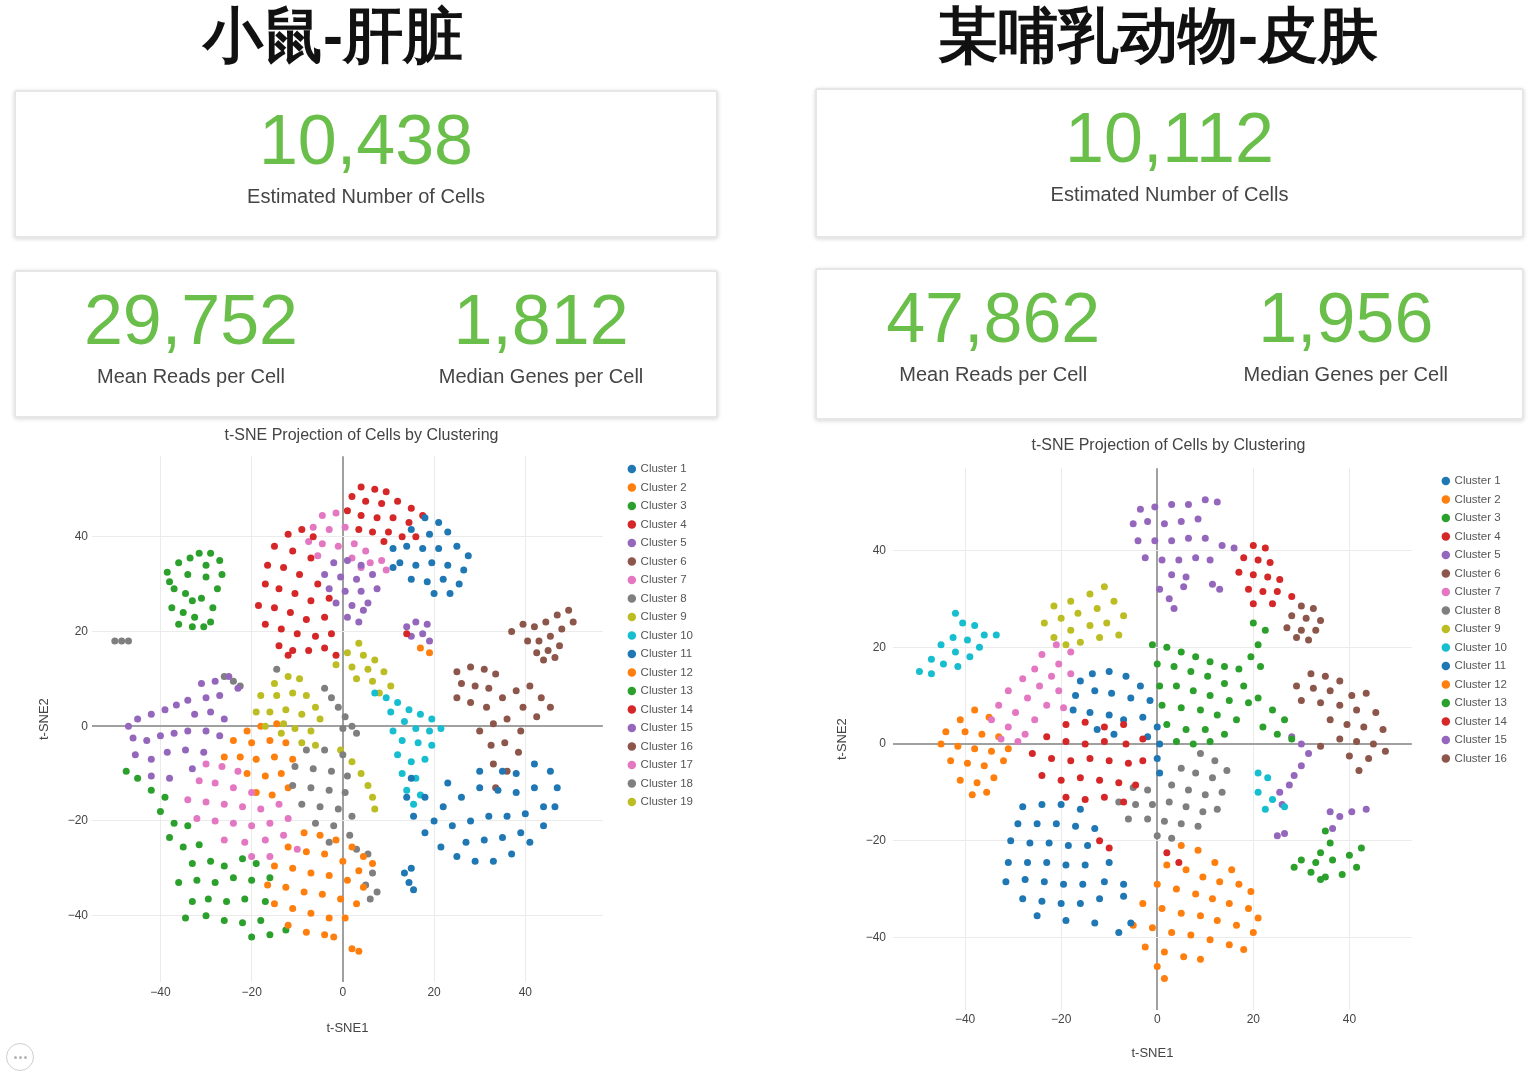 The width and height of the screenshot is (1533, 1071). What do you see at coordinates (366, 344) in the screenshot?
I see `stat-card: 29,752 Mean Reads per Cell 1,812 Median Genes per Cell` at bounding box center [366, 344].